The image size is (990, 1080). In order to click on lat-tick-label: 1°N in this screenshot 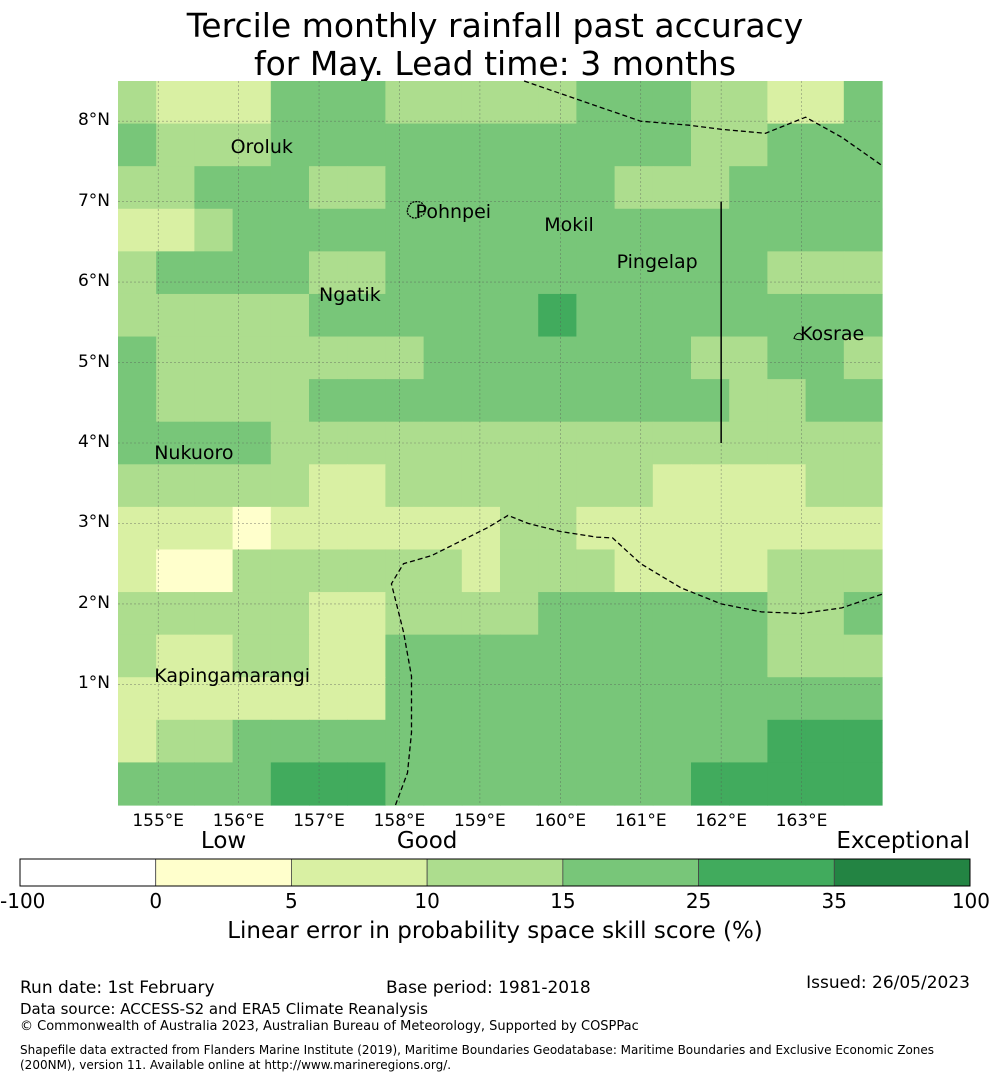, I will do `click(93, 683)`.